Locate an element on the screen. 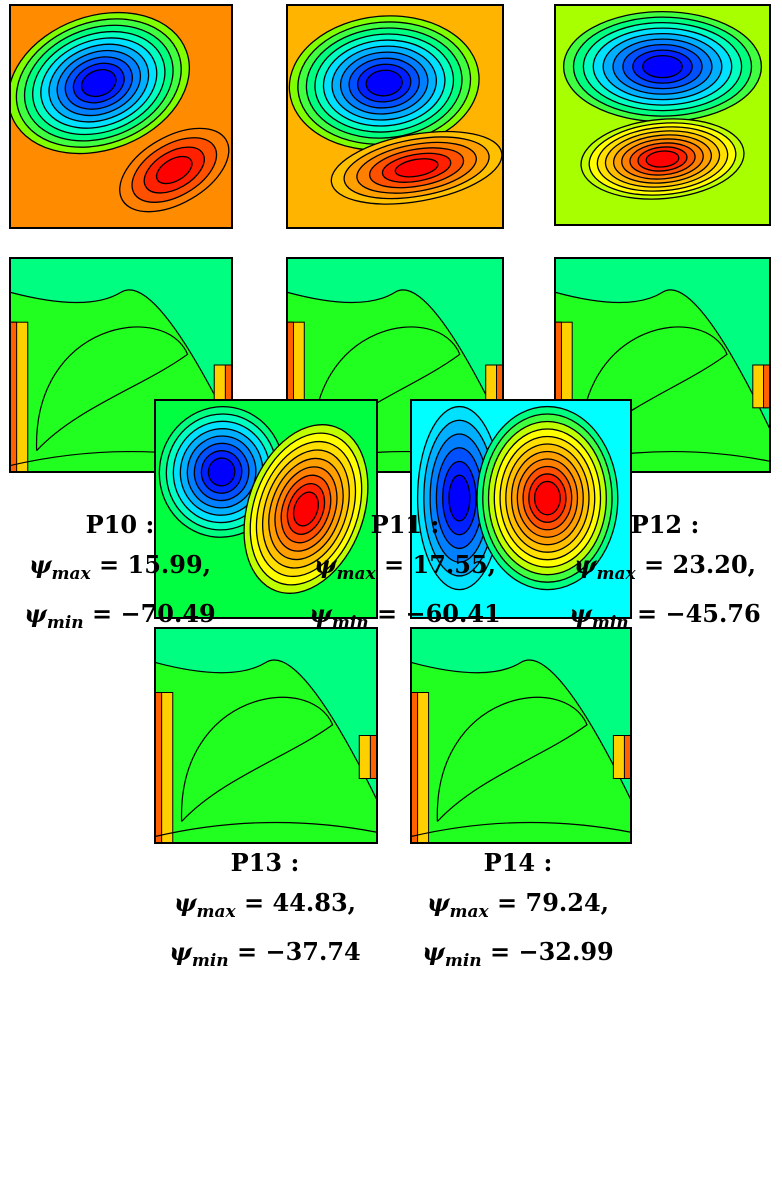 Image resolution: width=782 pixels, height=1177 pixels. caption-line: ψmax = 17.55, is located at coordinates (405, 569).